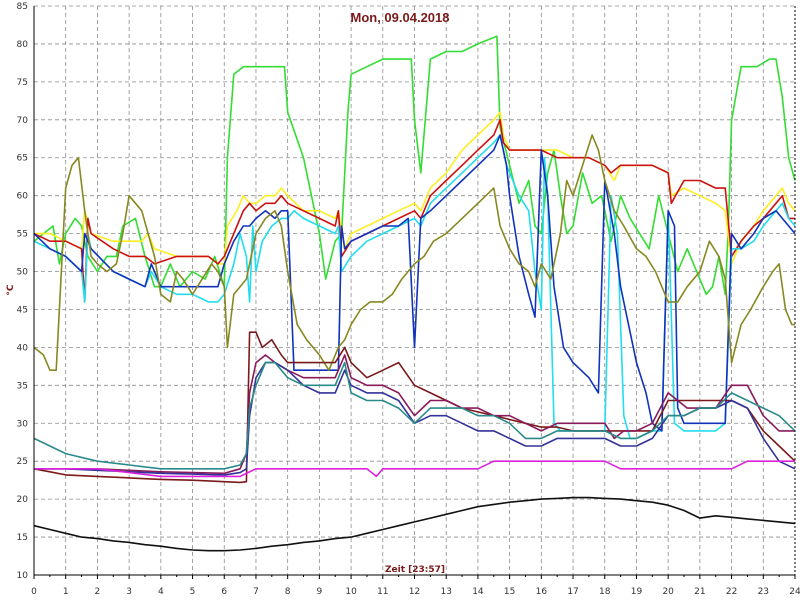  What do you see at coordinates (22, 235) in the screenshot?
I see `y-tick-label: 55` at bounding box center [22, 235].